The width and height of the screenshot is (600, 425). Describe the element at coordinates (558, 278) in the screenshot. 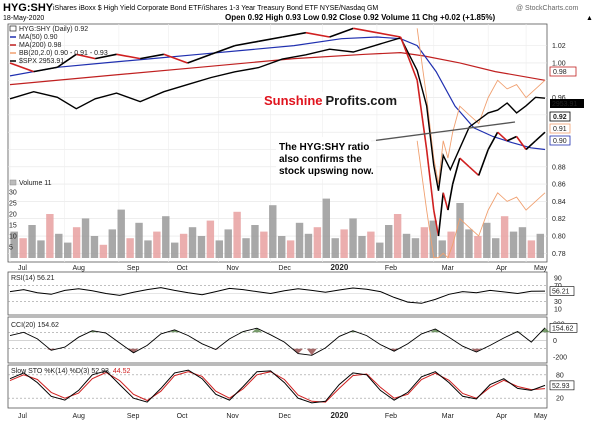

I see `rsi-tick-label: 90` at that location.